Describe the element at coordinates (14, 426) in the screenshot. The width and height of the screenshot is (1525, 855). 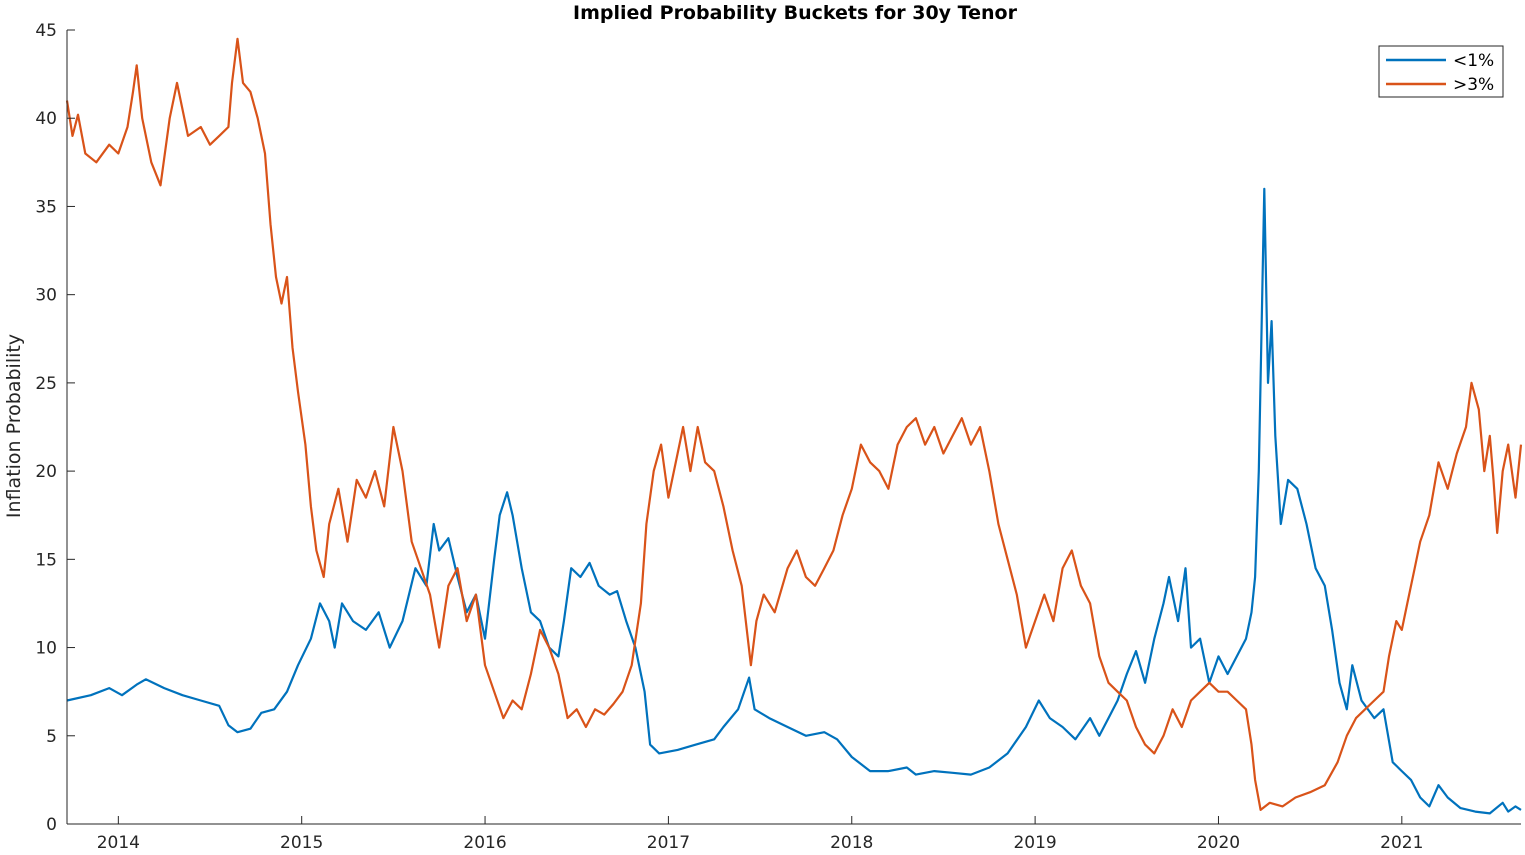
I see `y-axis-label: Inflation Probability` at that location.